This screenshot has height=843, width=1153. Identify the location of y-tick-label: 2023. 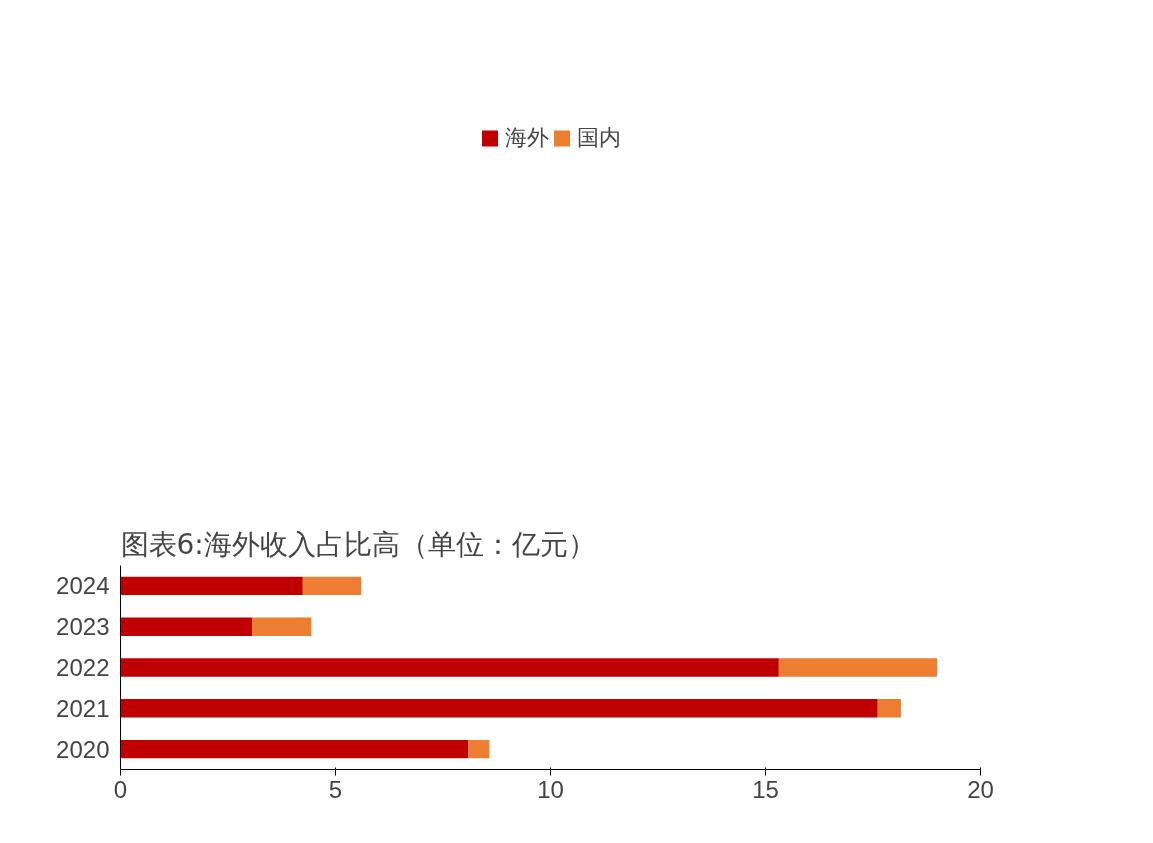
(83, 627).